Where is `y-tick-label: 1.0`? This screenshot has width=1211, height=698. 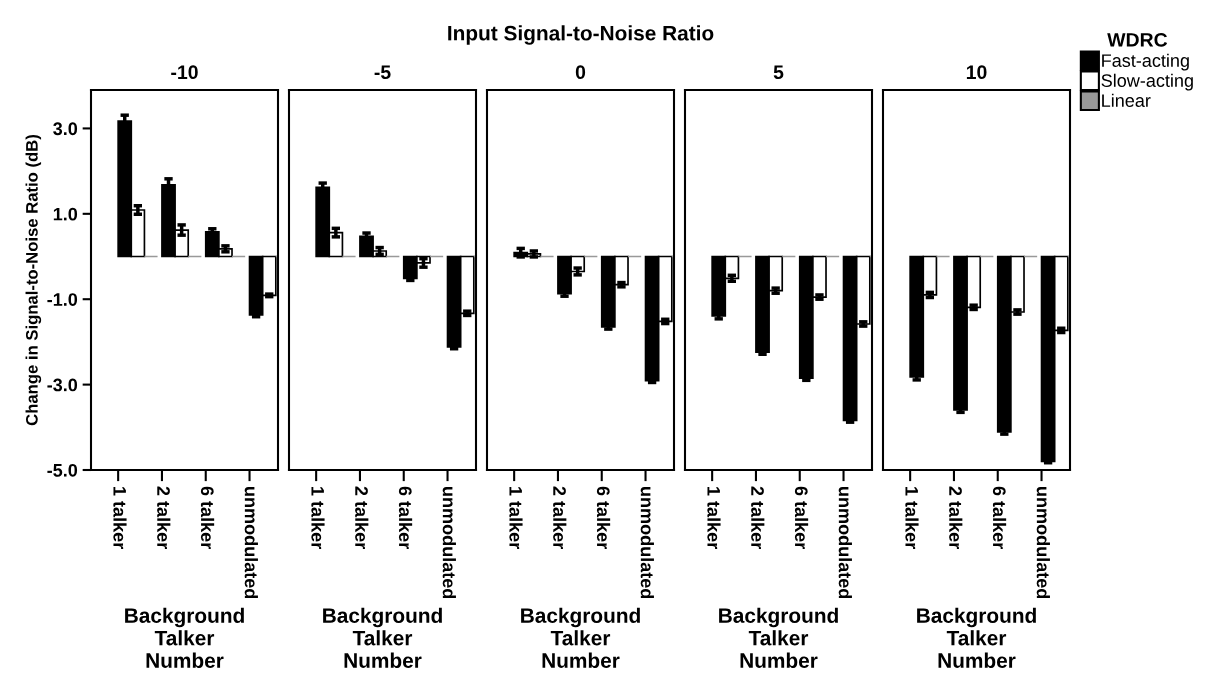 y-tick-label: 1.0 is located at coordinates (65, 214).